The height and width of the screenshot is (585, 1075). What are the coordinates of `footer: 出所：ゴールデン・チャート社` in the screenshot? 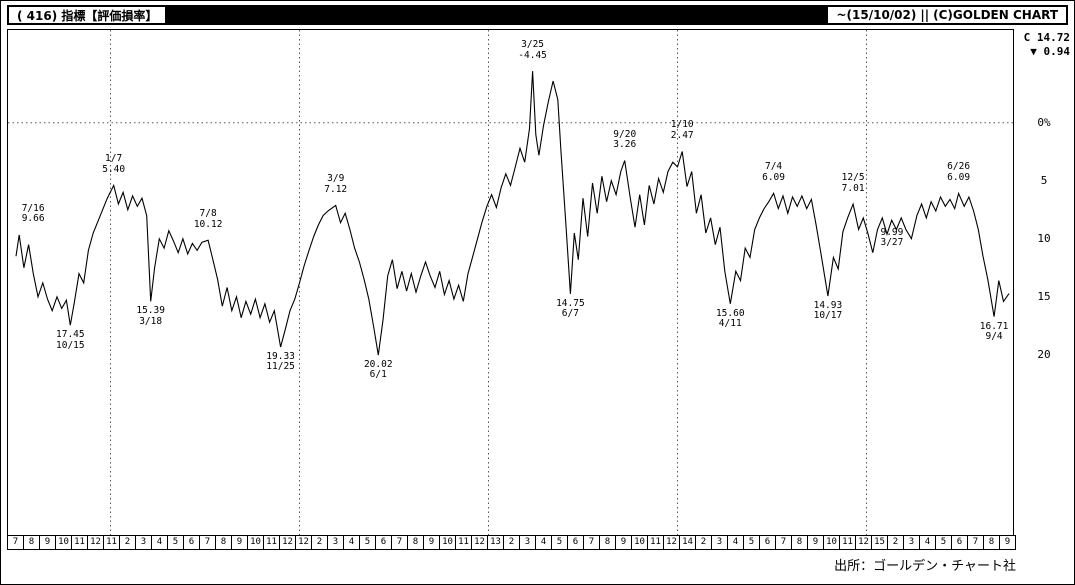 It's located at (537, 562).